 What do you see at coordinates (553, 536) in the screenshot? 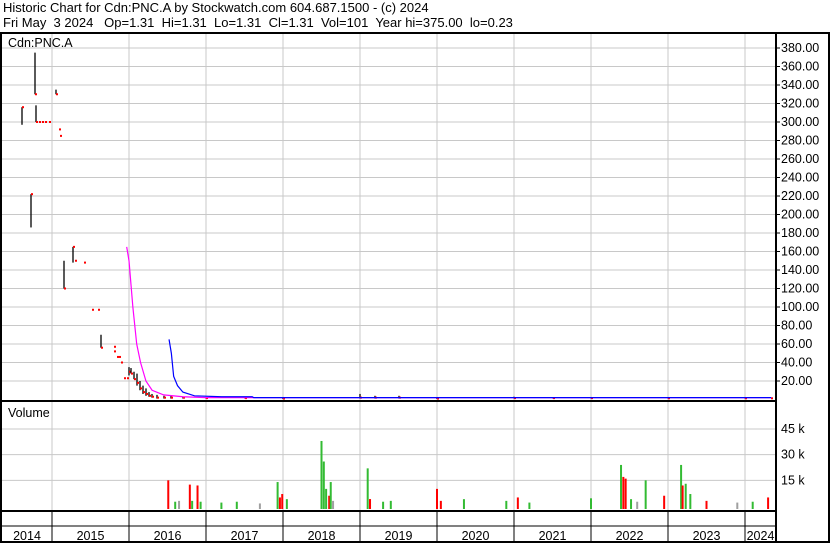
I see `year-label: 2021` at bounding box center [553, 536].